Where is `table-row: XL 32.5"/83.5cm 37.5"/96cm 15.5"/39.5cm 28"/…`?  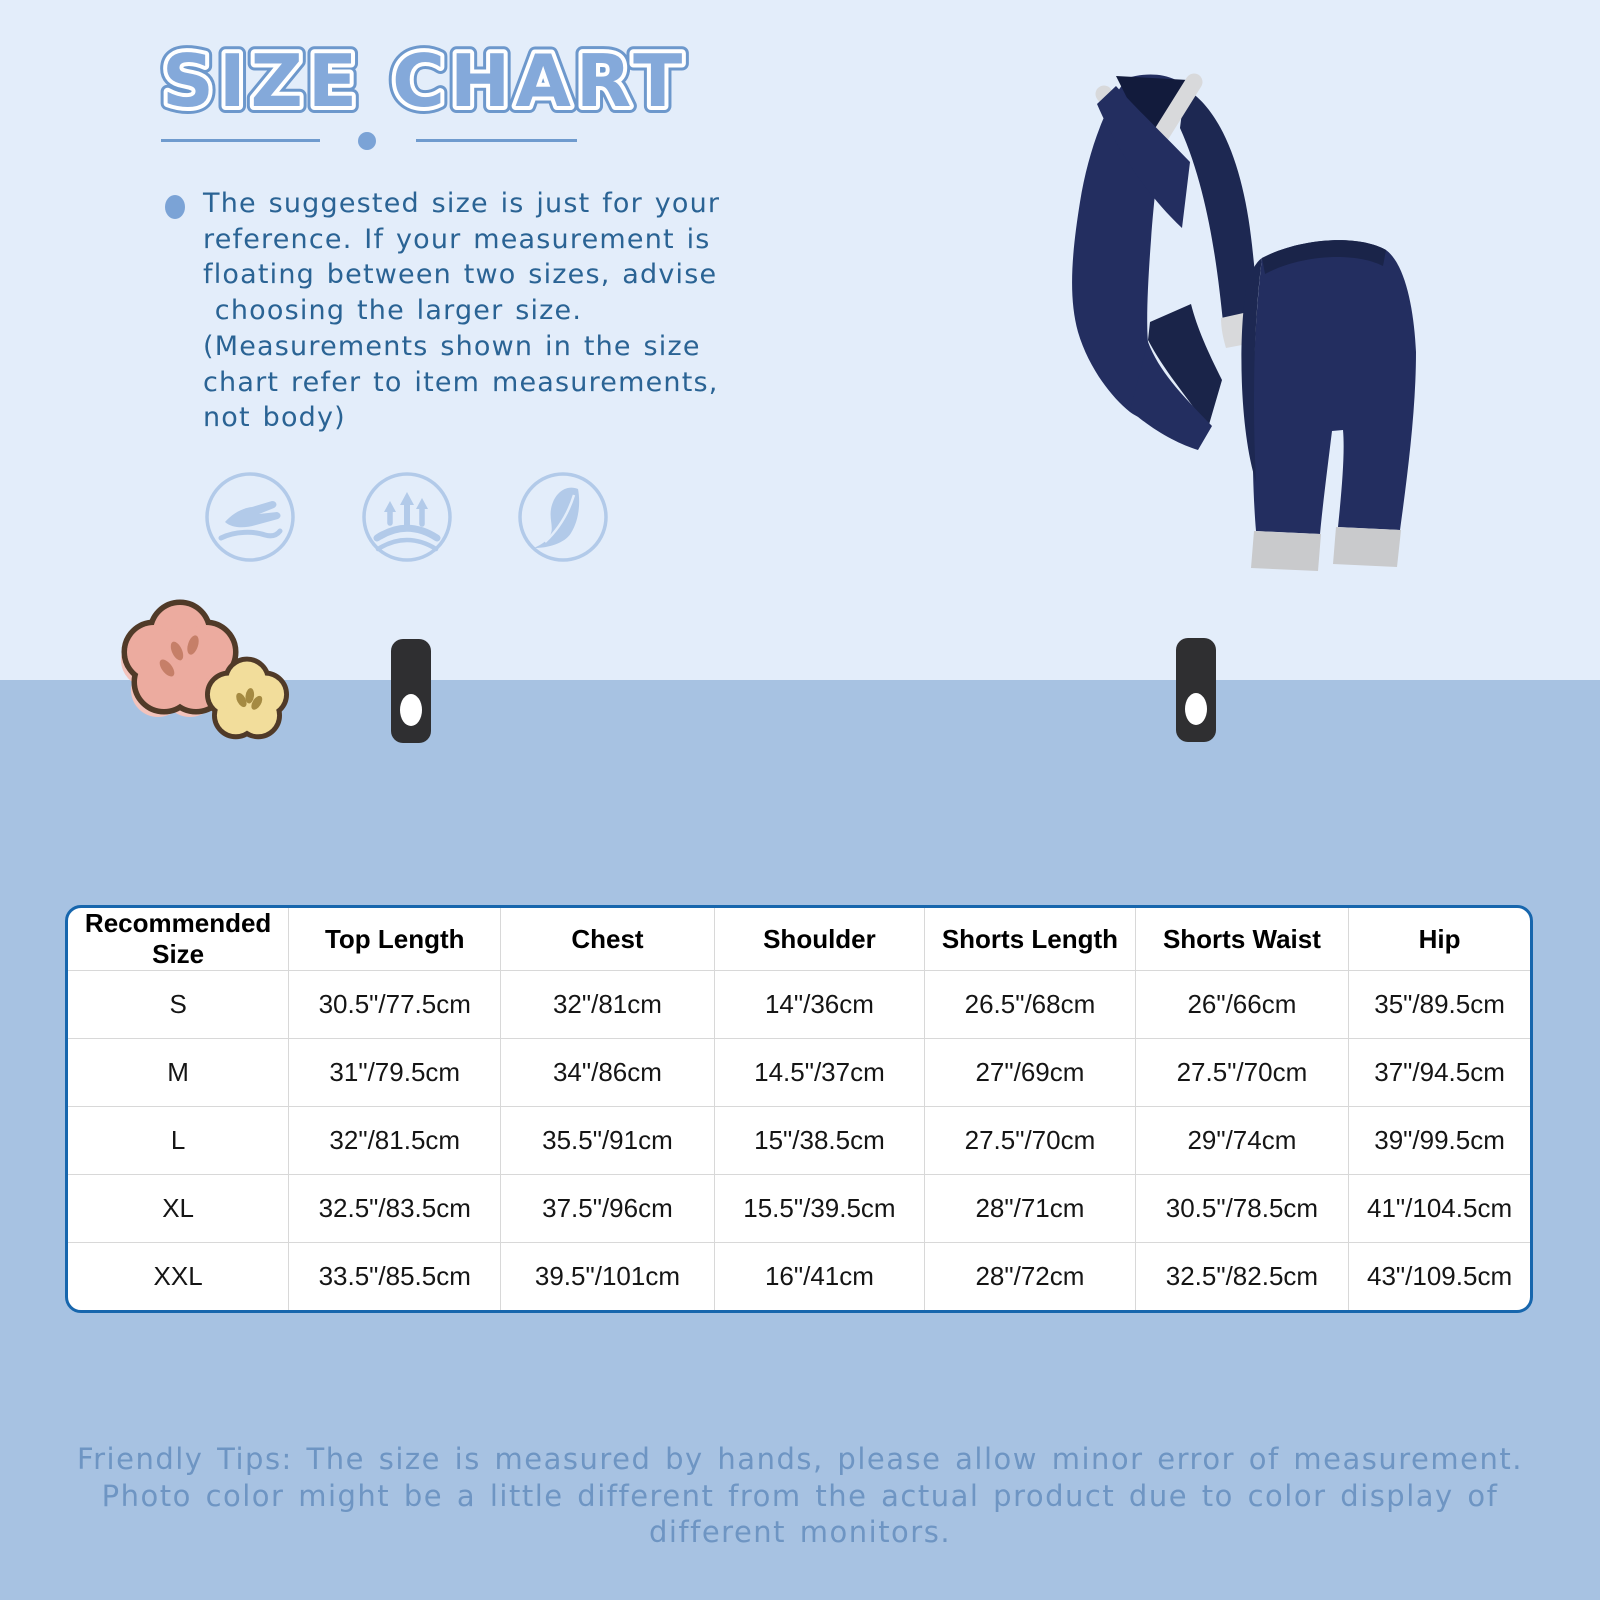 table-row: XL 32.5"/83.5cm 37.5"/96cm 15.5"/39.5cm 28"/… is located at coordinates (799, 1208).